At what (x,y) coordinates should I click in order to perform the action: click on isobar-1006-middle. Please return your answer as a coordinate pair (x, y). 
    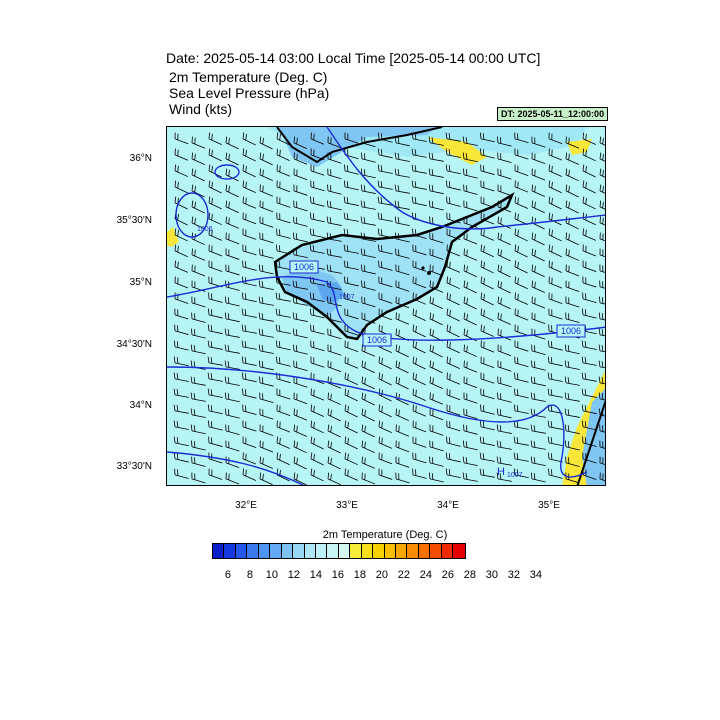
    Looking at the image, I should click on (386, 308).